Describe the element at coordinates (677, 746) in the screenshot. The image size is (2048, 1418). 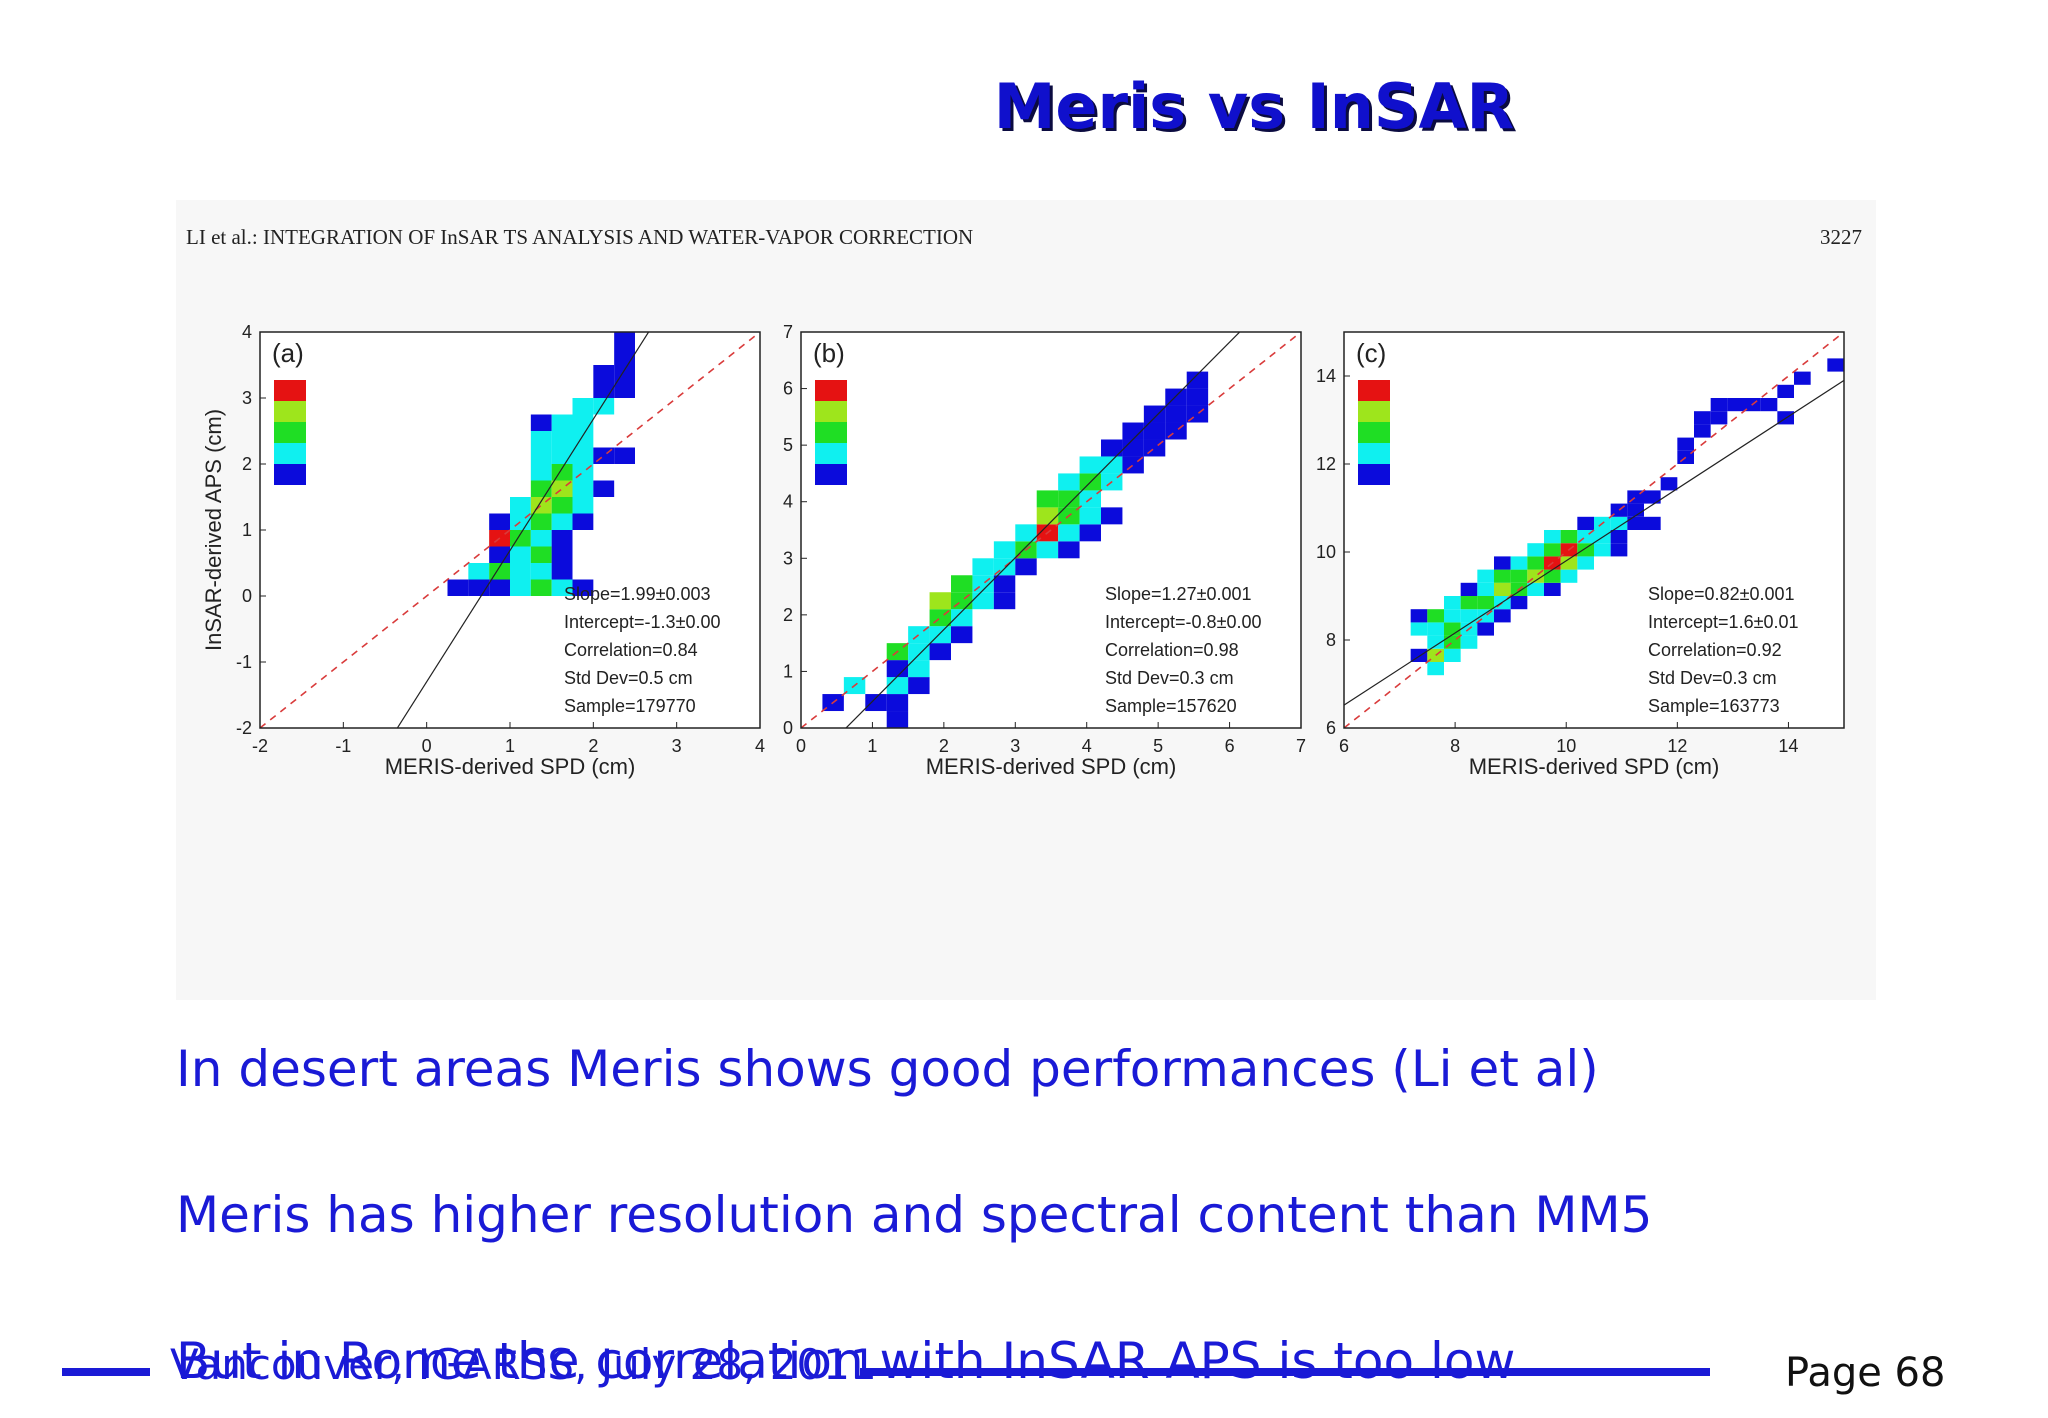
I see `x-tick-label: 3` at that location.